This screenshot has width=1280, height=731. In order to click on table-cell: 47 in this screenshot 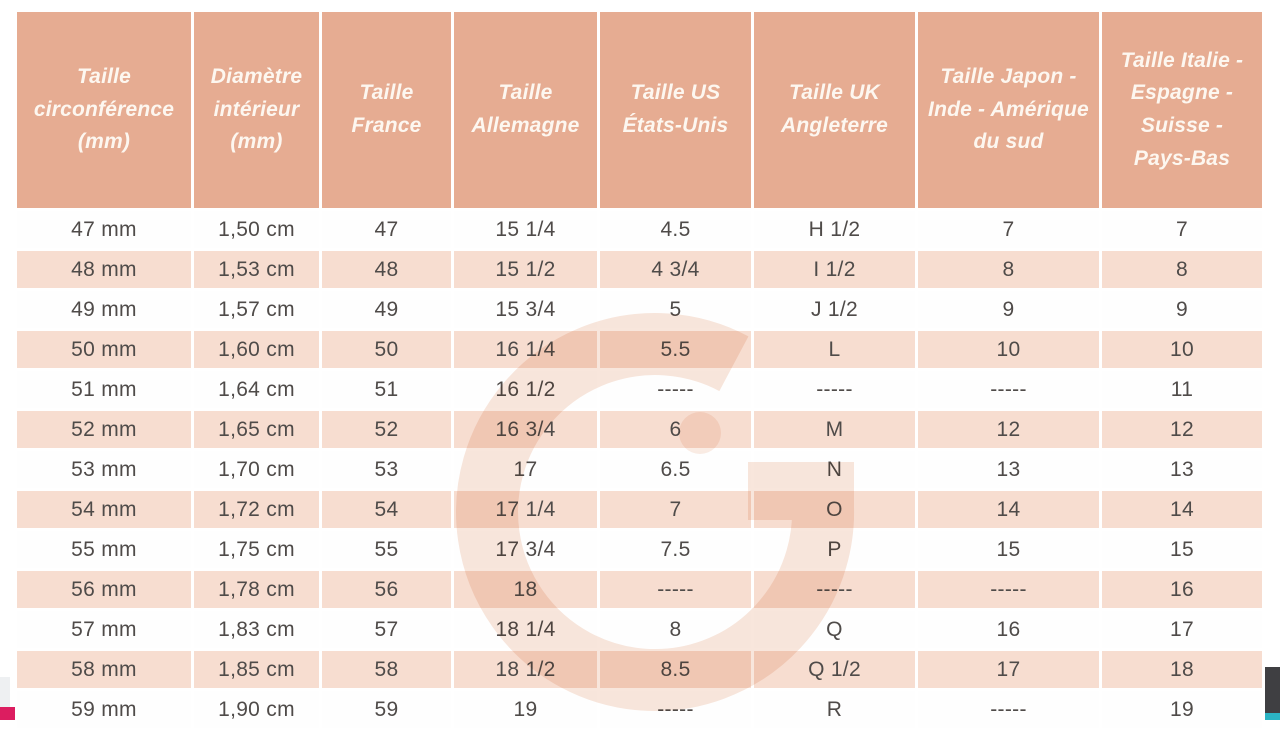, I will do `click(386, 229)`.